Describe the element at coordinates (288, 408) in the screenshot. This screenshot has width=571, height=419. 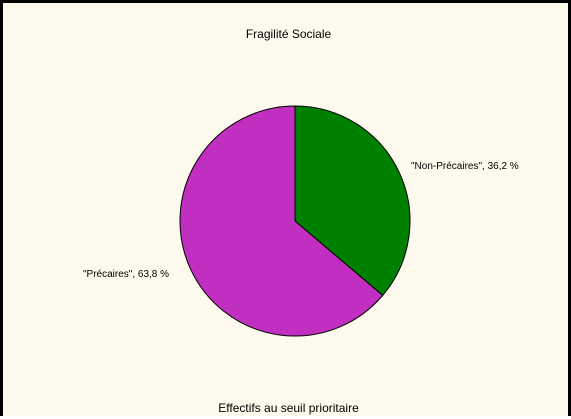
I see `chart-subtitle: Effectifs au seuil prioritaire` at that location.